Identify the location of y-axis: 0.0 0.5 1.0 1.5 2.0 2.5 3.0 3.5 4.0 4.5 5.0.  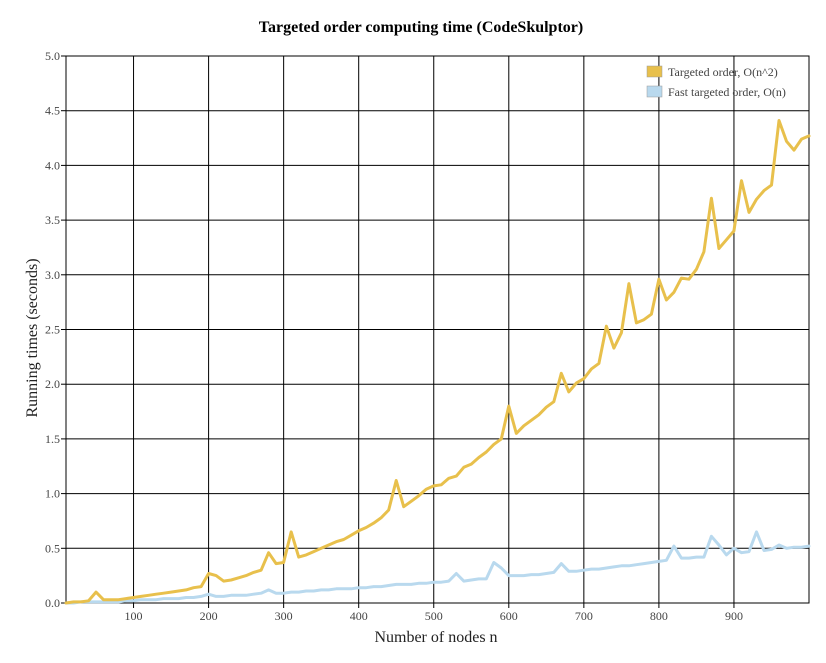
(55, 329).